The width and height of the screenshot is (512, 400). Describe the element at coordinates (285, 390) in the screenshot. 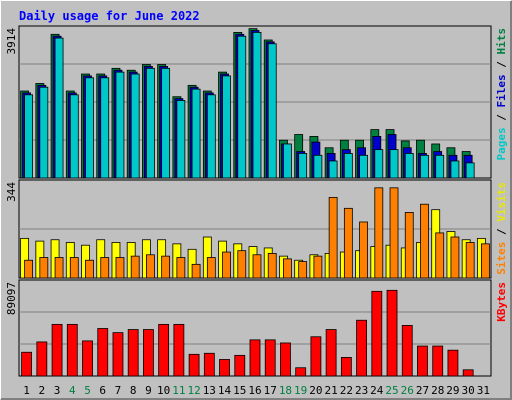

I see `x-tick-label-18: 18` at that location.